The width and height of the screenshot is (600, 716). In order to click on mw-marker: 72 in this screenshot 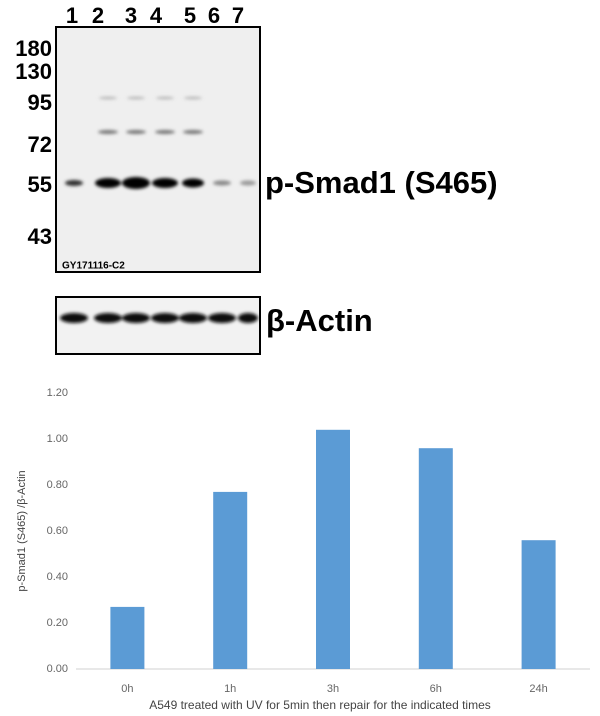, I will do `click(40, 144)`.